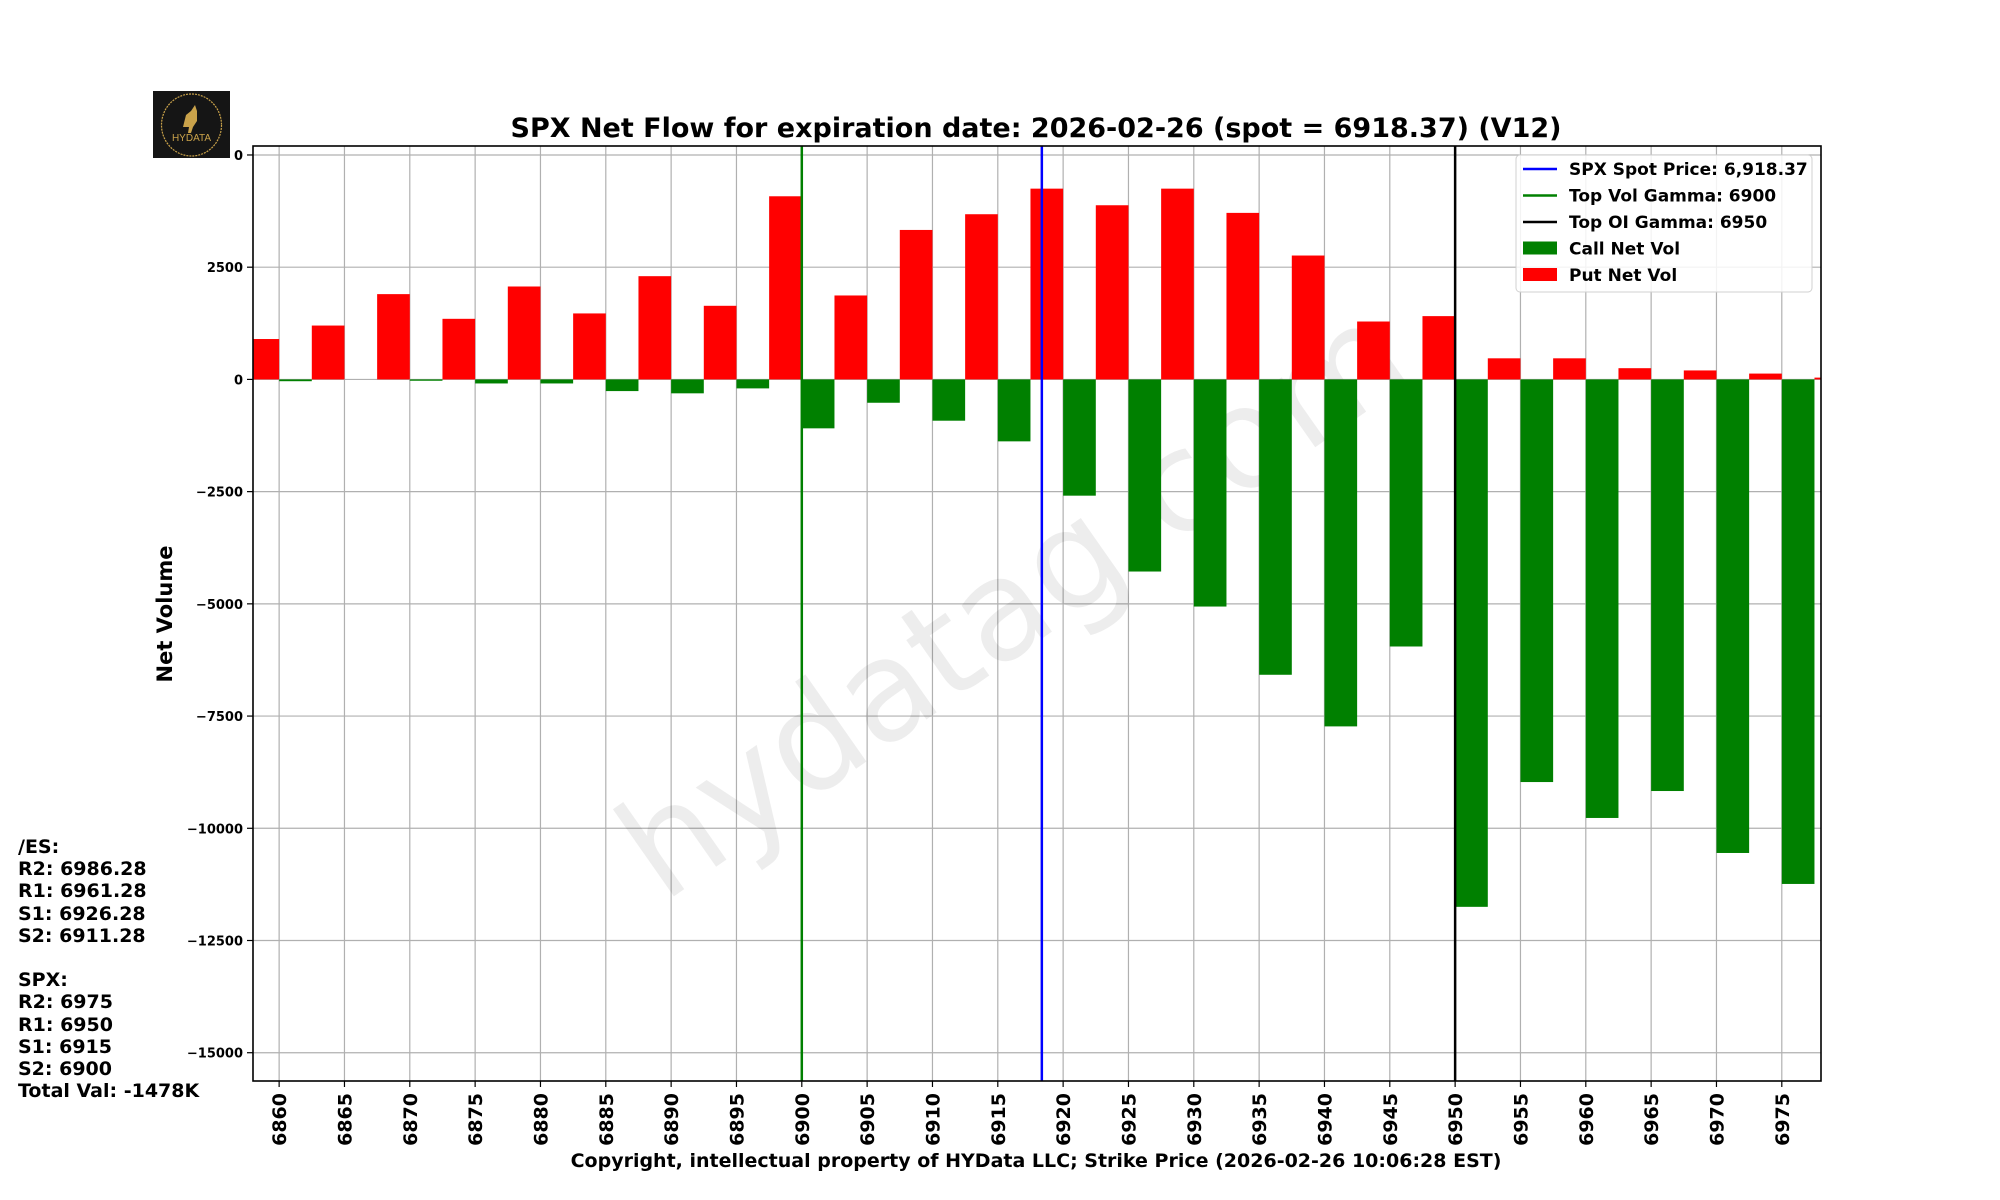 The height and width of the screenshot is (1200, 2000). I want to click on es-level: S1: 6926.28, so click(82, 913).